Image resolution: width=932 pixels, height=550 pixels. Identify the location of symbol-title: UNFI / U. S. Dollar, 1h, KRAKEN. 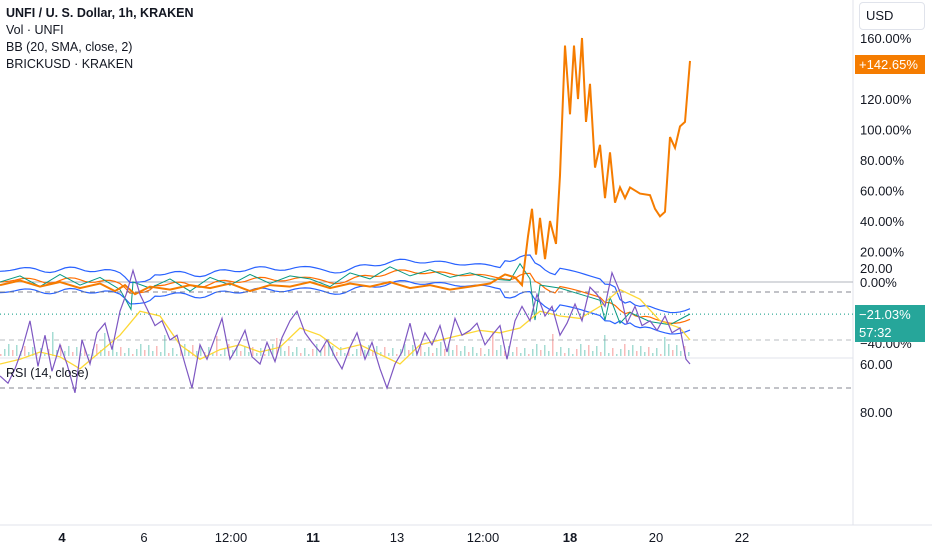
(100, 13).